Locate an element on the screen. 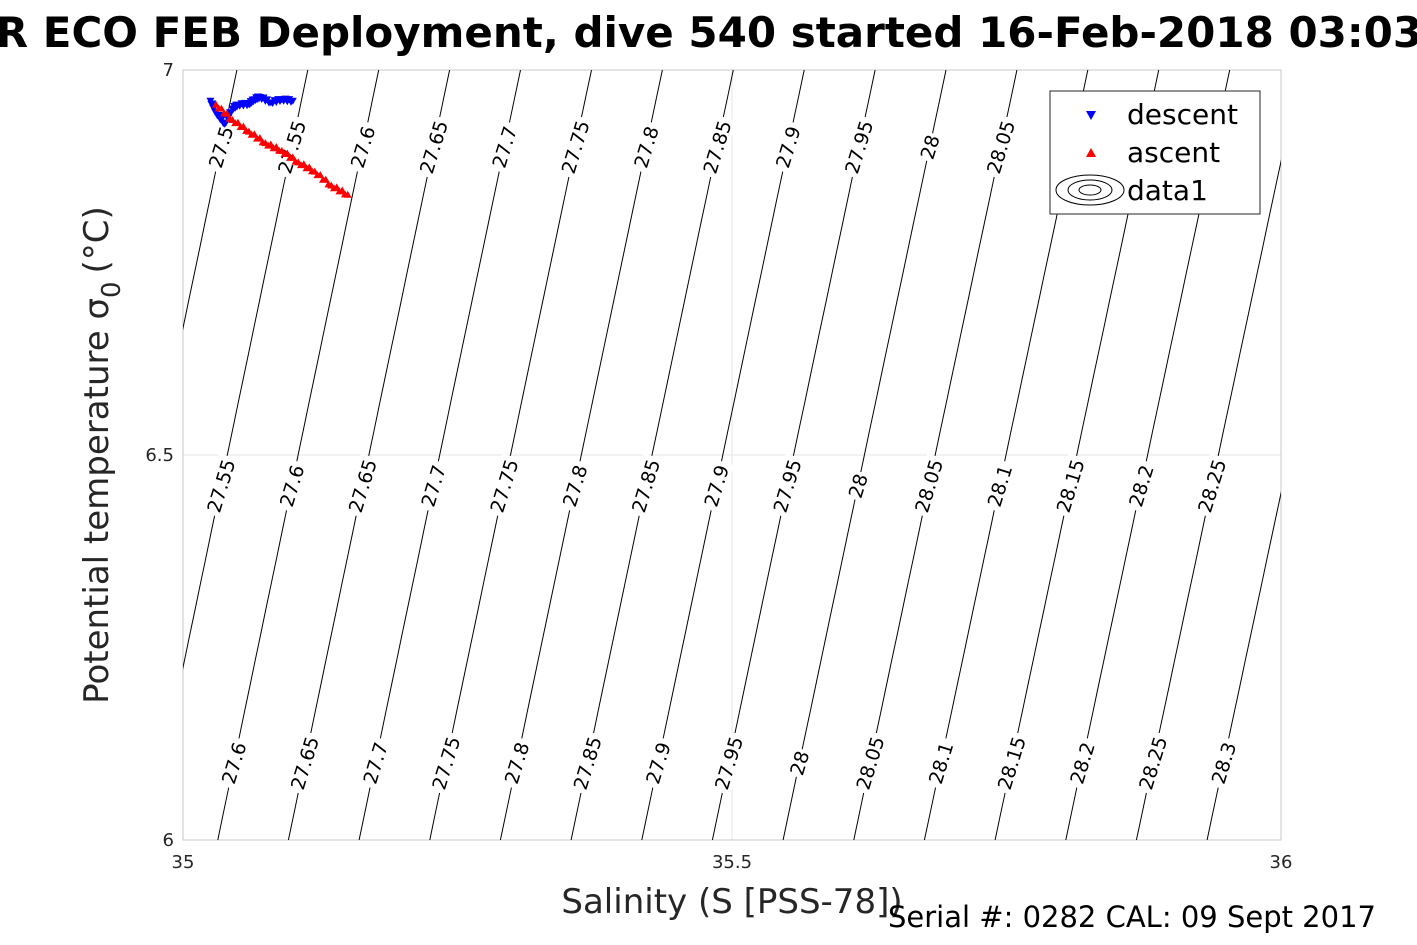  legend-descent-marker is located at coordinates (1091, 115).